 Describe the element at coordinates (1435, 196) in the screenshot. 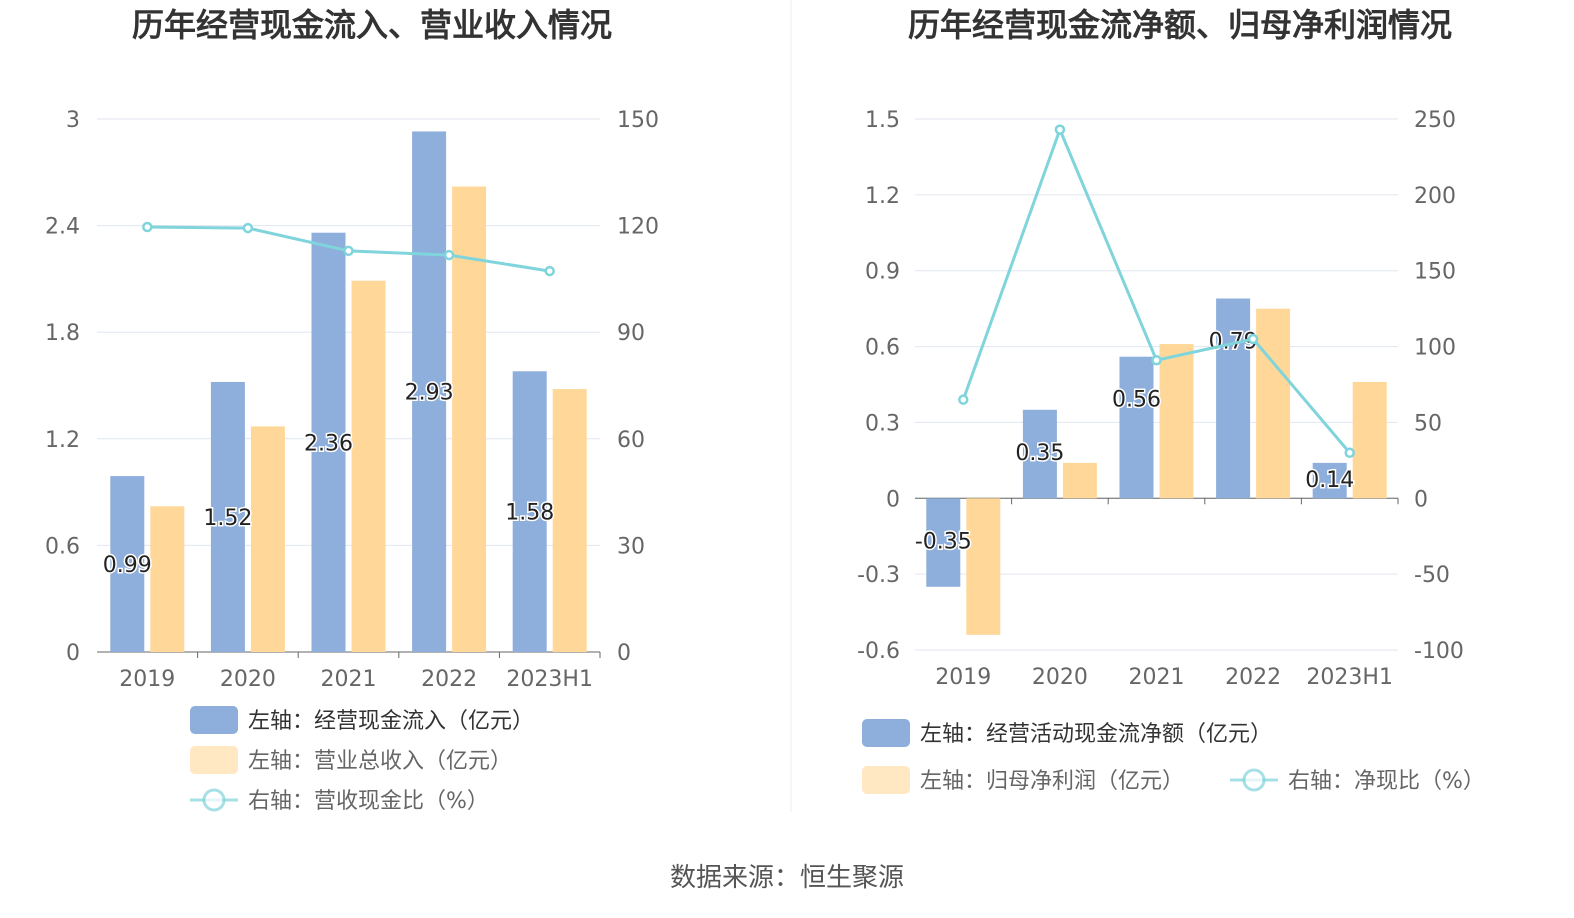

I see `right-axis-tick: 200` at that location.